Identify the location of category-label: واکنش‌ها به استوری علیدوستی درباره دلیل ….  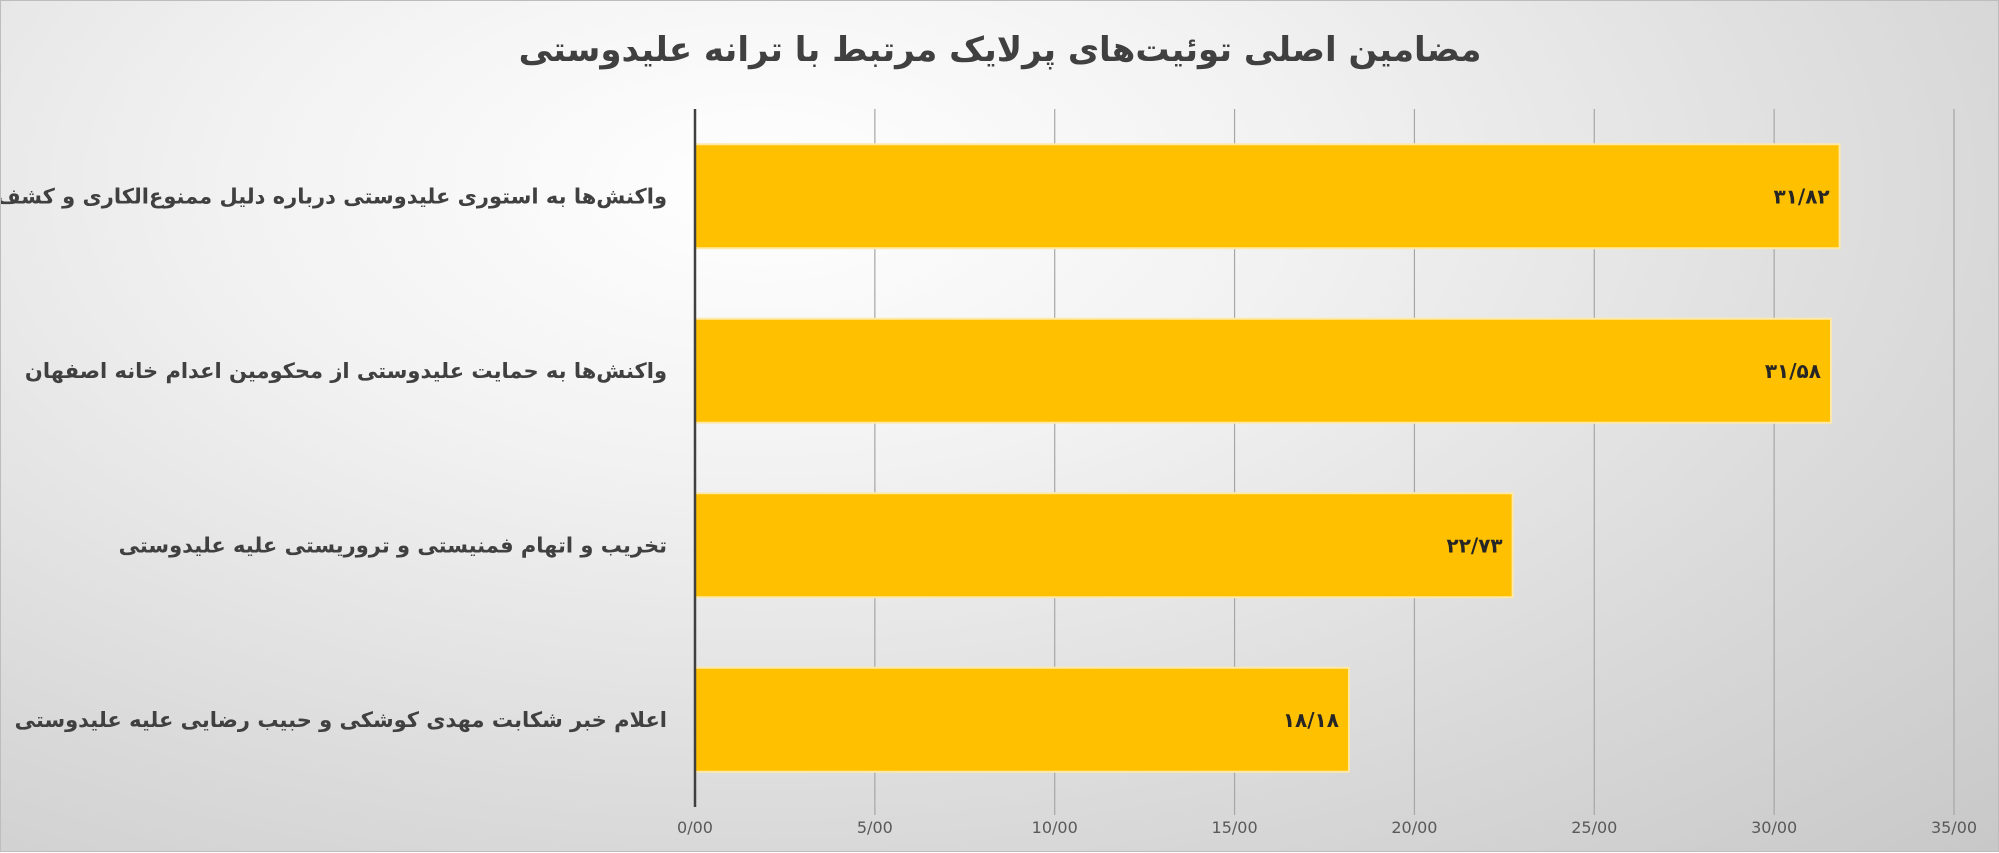
(334, 196).